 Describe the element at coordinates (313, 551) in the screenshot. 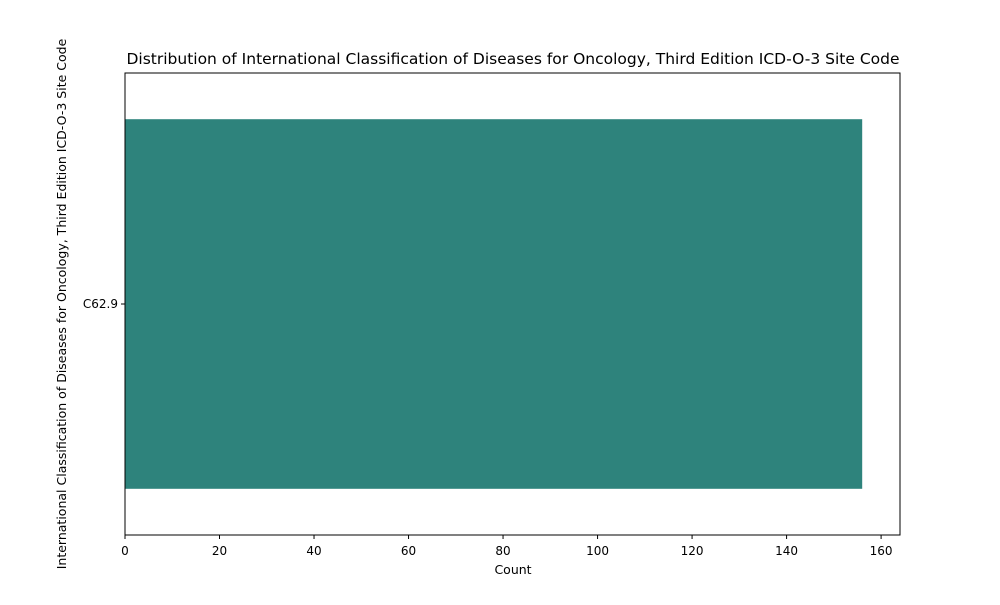

I see `x-tick-label: 40` at that location.